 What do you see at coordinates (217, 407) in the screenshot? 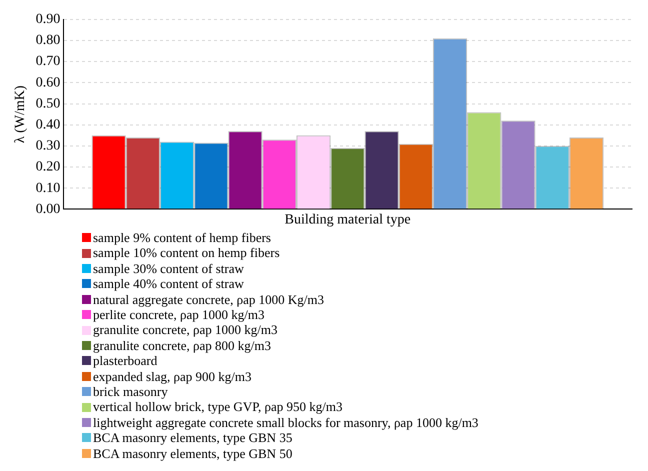
I see `legend-label: vertical hollow brick, type GVP, ρap 950 kg/m3` at bounding box center [217, 407].